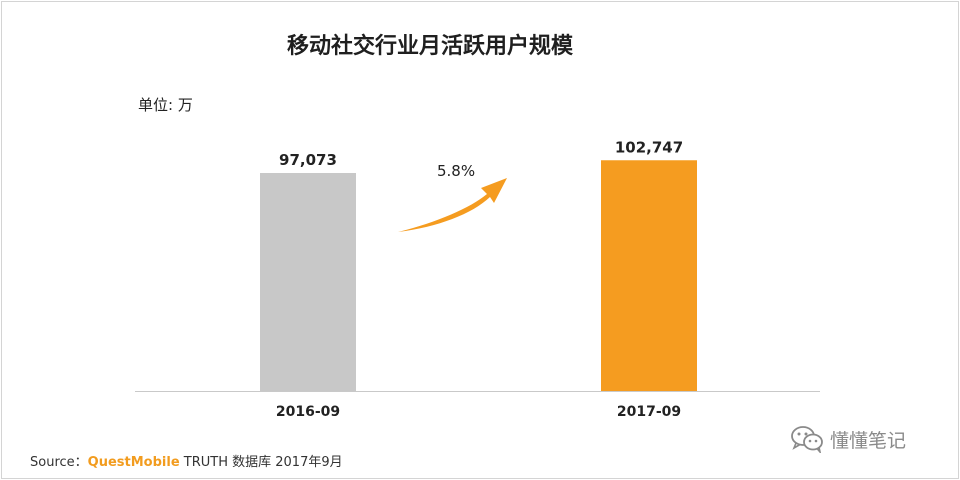  Describe the element at coordinates (308, 412) in the screenshot. I see `x-tick-label-2016-09: 2016-09` at that location.